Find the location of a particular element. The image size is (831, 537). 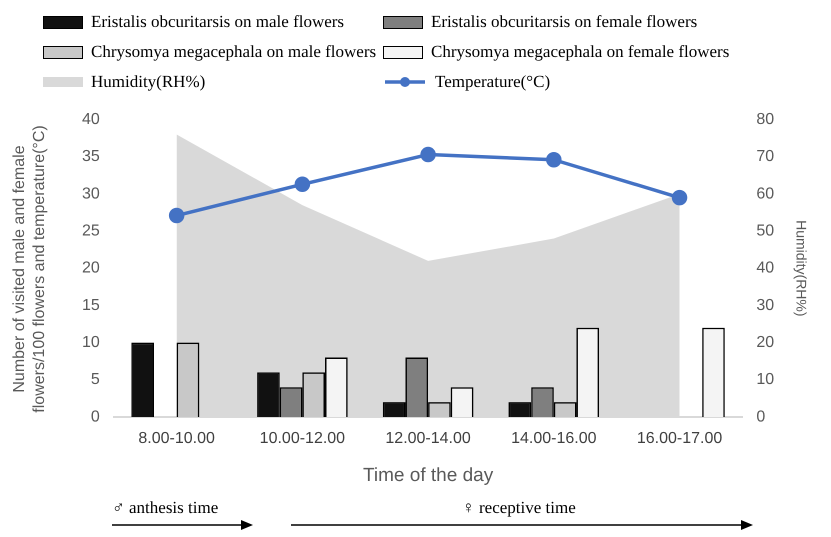

y-tick-label: 35 is located at coordinates (91, 157).